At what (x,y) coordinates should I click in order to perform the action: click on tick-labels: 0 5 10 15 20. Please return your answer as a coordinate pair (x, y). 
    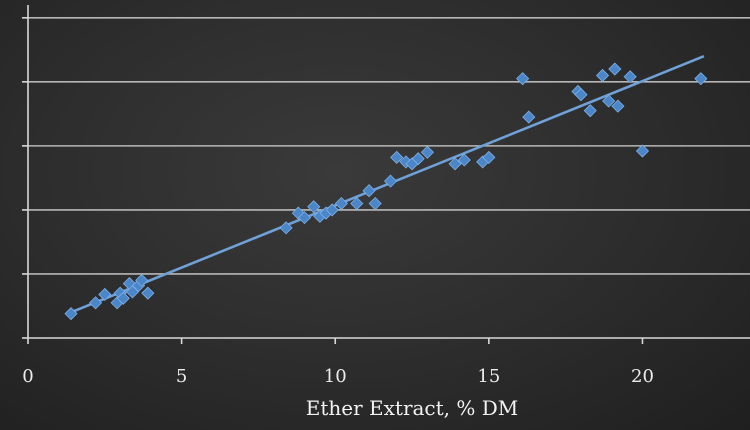
    Looking at the image, I should click on (338, 376).